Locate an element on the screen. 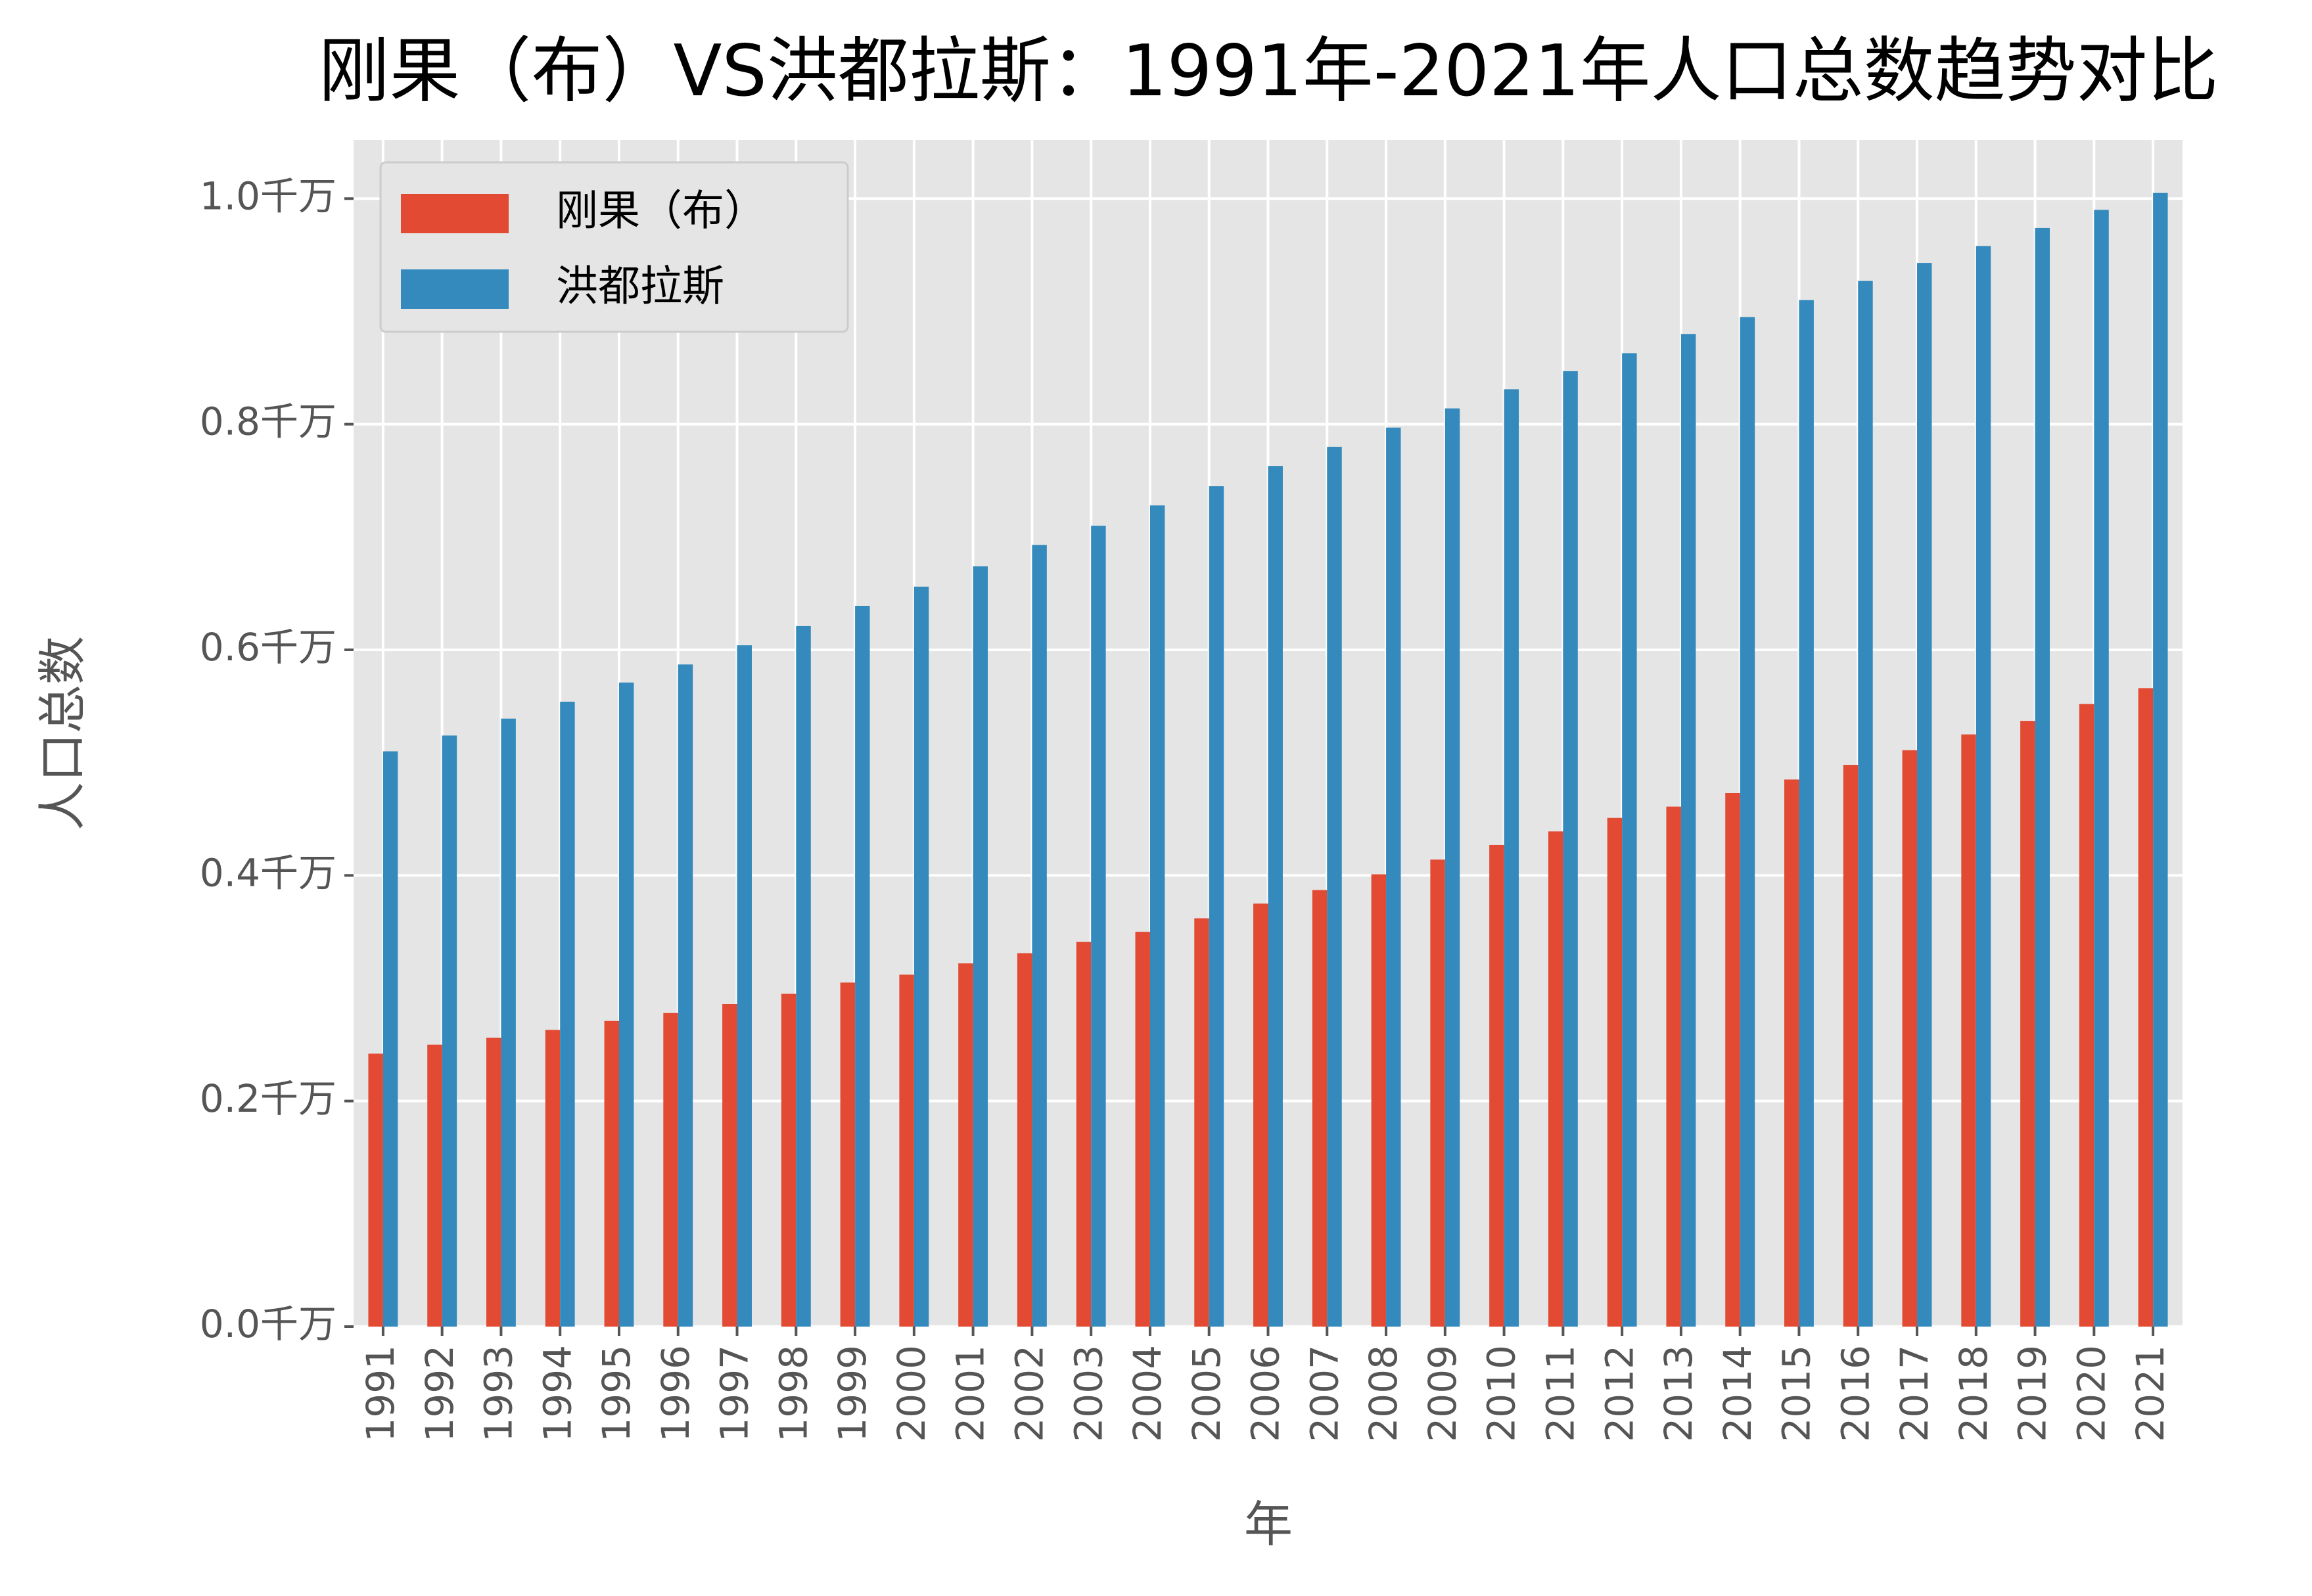  y-tick-label: 0.0千万 is located at coordinates (268, 1324).